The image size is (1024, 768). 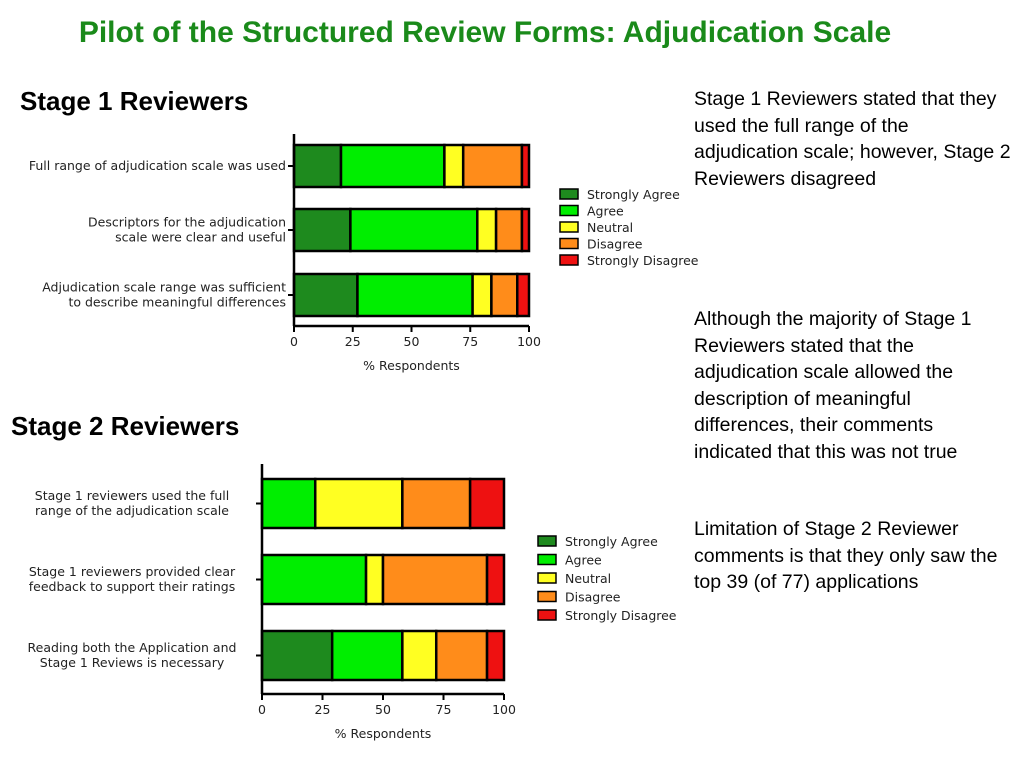 What do you see at coordinates (132, 495) in the screenshot?
I see `category-label-1-line-1: Stage 1 reviewers used the full` at bounding box center [132, 495].